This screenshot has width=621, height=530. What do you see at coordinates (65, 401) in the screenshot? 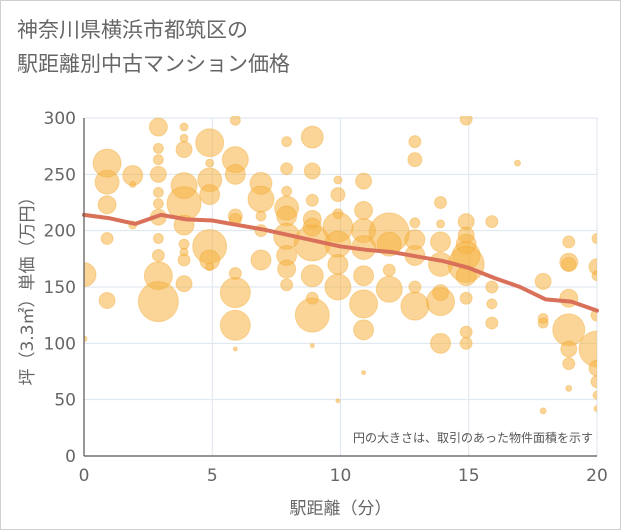
I see `y-tick-label: 50` at bounding box center [65, 401].